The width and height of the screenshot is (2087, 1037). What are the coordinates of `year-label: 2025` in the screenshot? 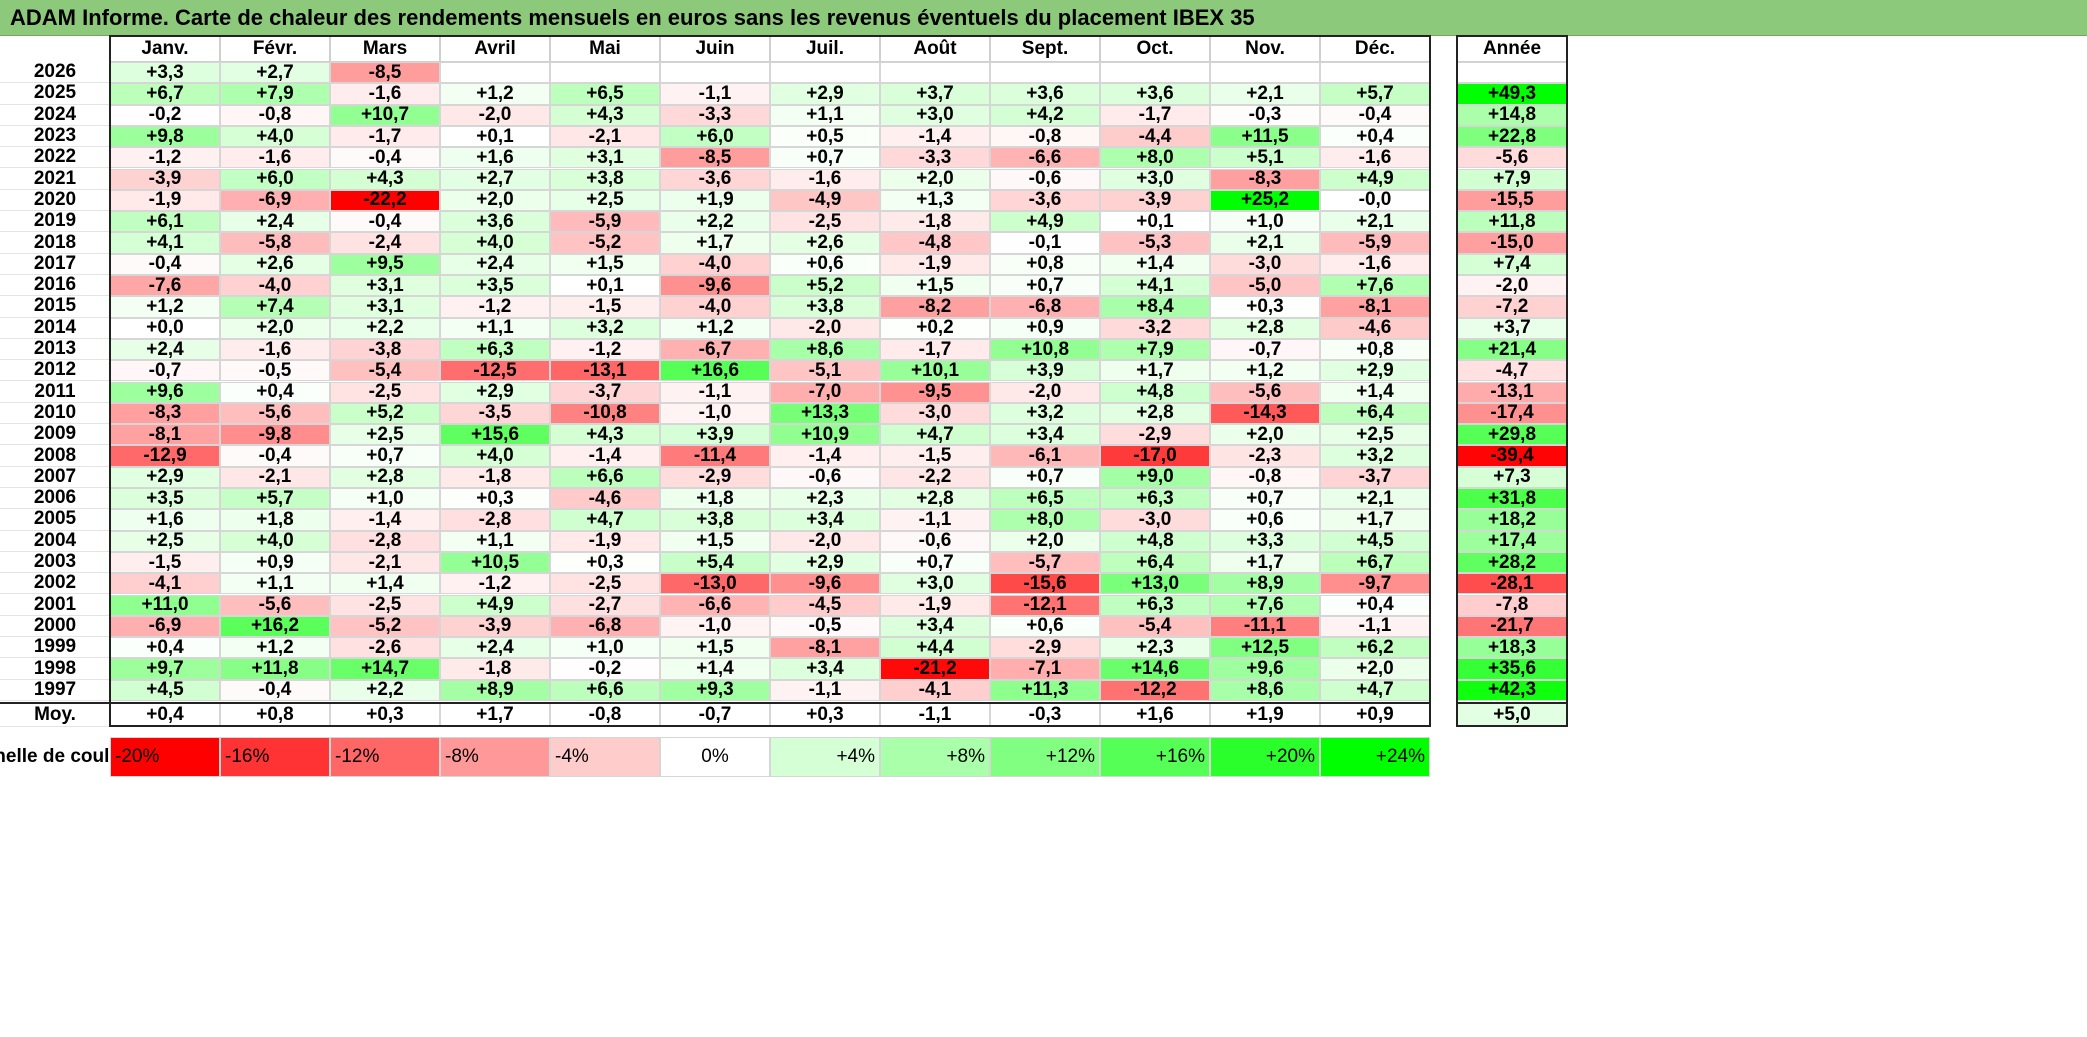 It's located at (55, 93).